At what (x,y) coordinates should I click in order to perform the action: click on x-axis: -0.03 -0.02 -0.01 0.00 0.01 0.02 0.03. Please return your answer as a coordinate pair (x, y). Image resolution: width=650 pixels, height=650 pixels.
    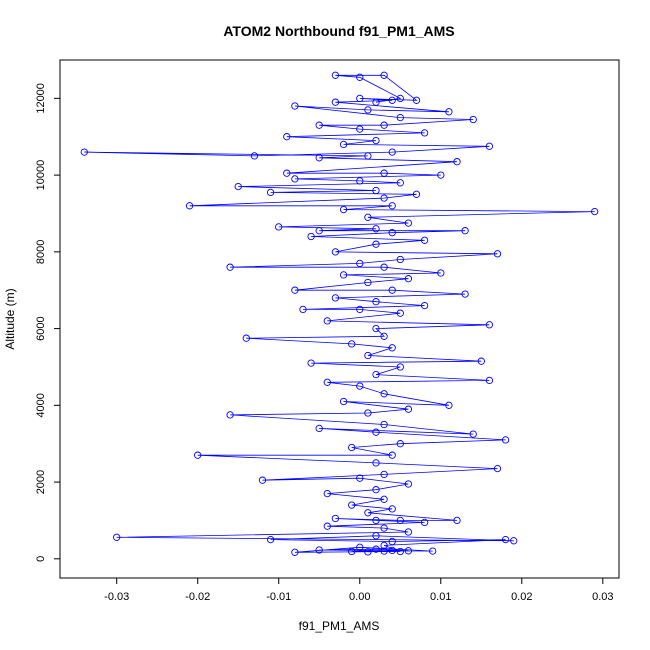
    Looking at the image, I should click on (359, 590).